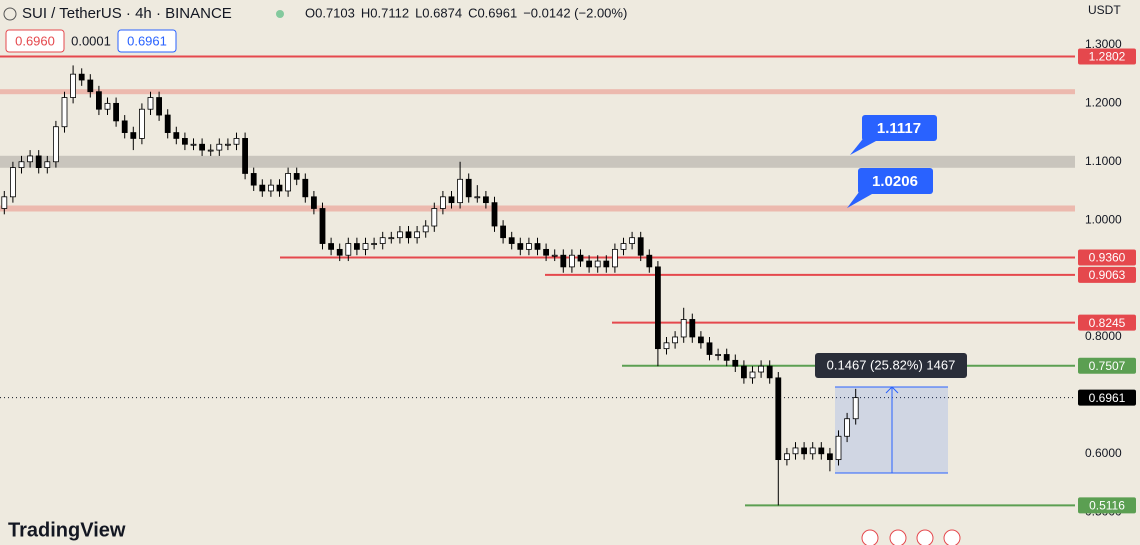 This screenshot has width=1140, height=545. What do you see at coordinates (127, 13) in the screenshot?
I see `chart-title: SUI / TetherUS · 4h · BINANCE` at bounding box center [127, 13].